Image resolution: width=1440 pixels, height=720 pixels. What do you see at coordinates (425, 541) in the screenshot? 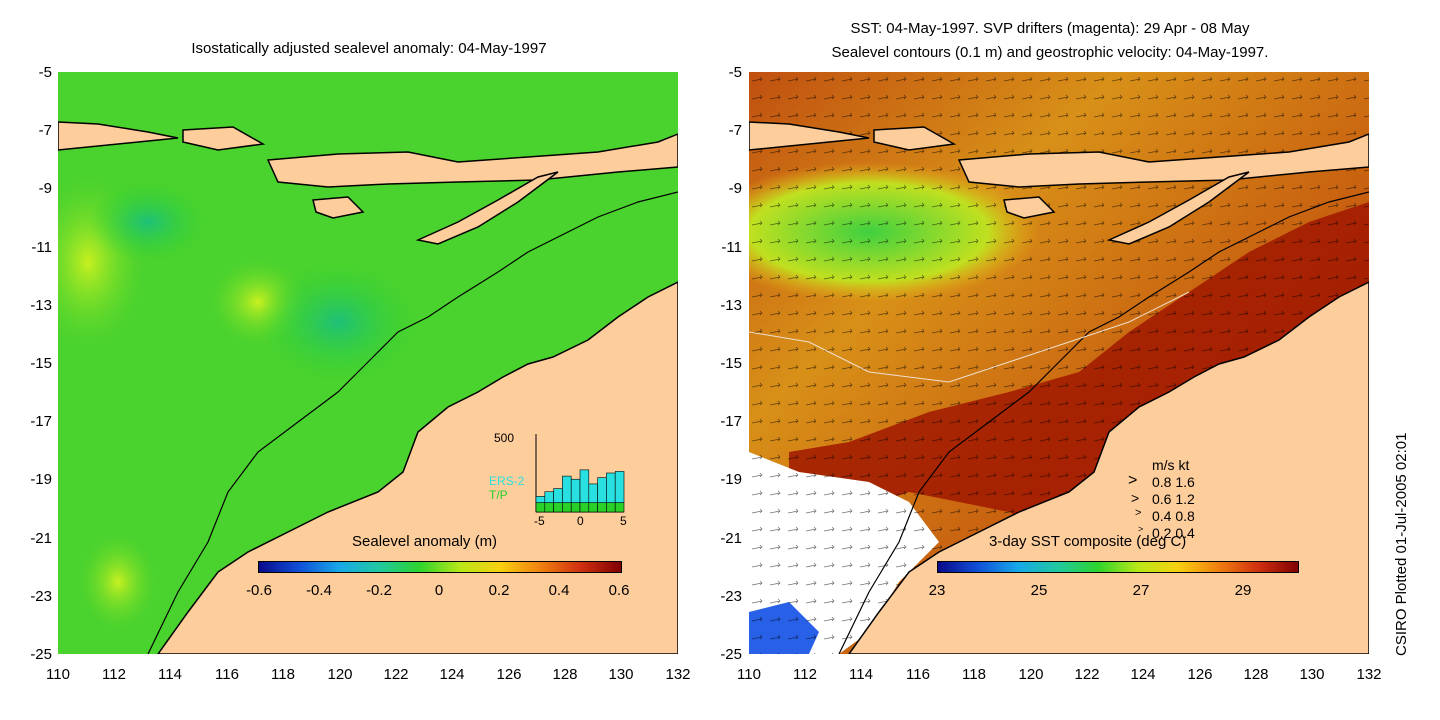
I see `left-colorbar-label: Sealevel anomaly (m)` at bounding box center [425, 541].